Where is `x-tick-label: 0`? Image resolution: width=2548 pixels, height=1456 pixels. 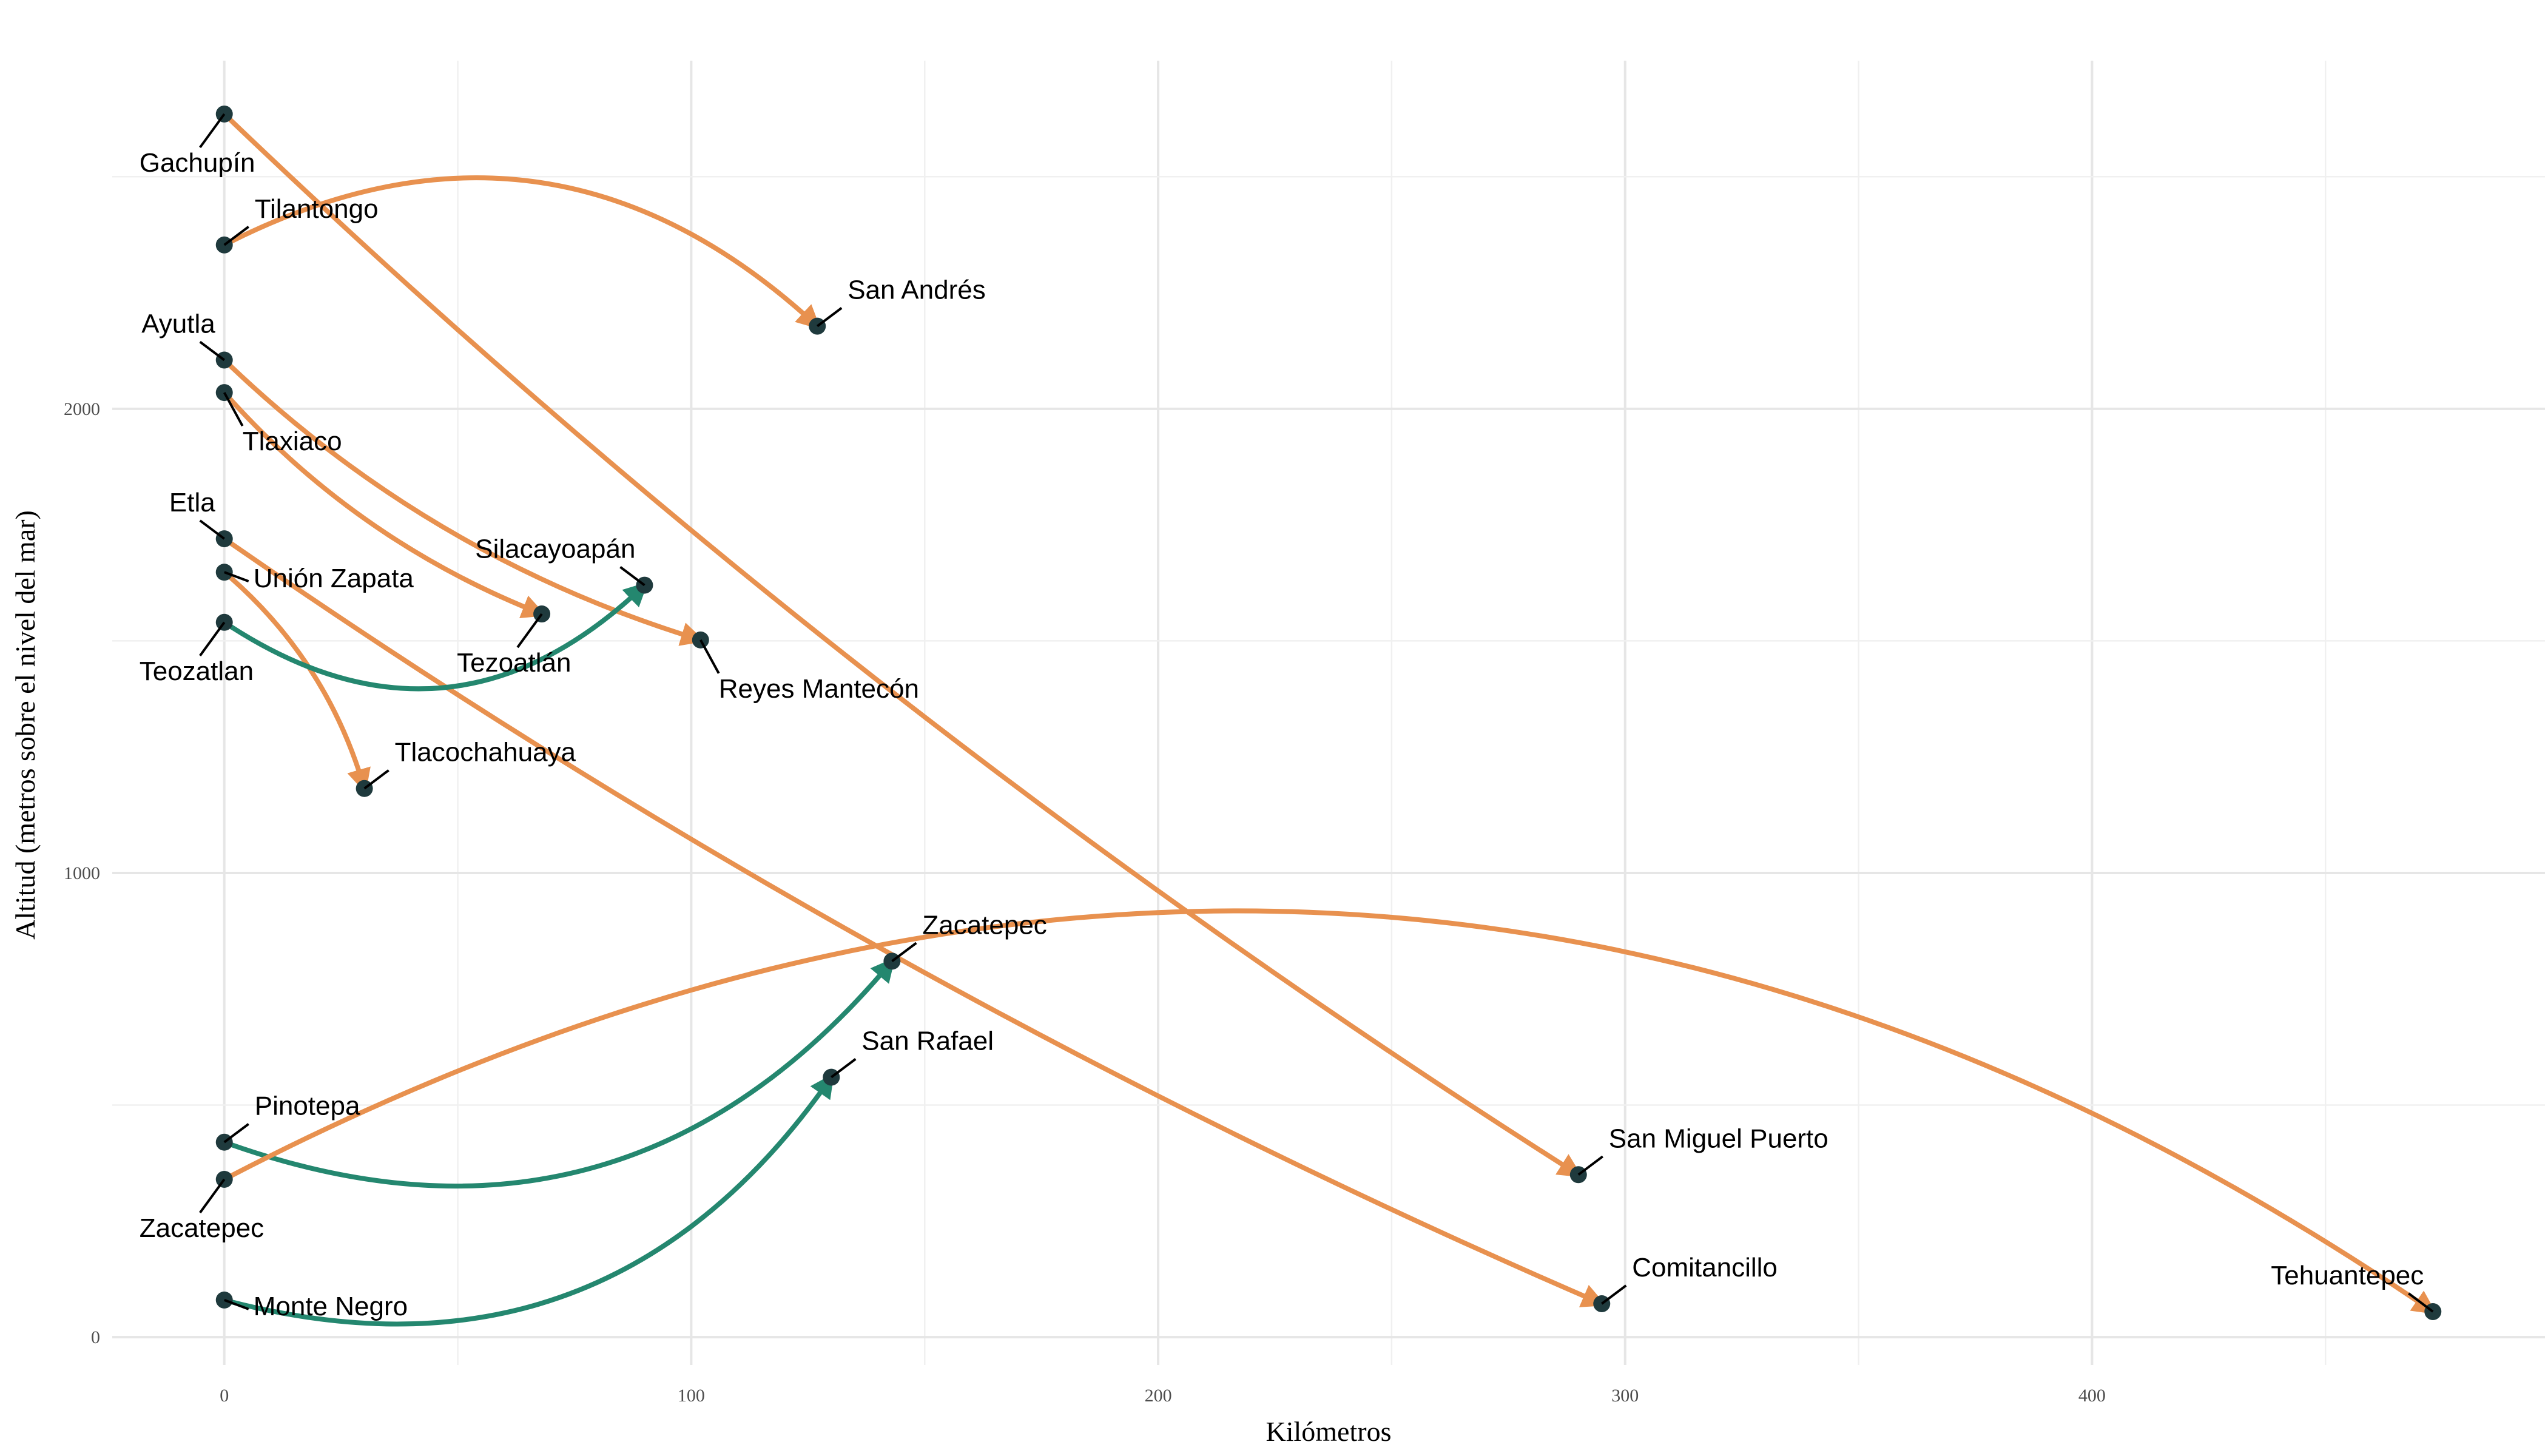
x-tick-label: 0 is located at coordinates (224, 1396).